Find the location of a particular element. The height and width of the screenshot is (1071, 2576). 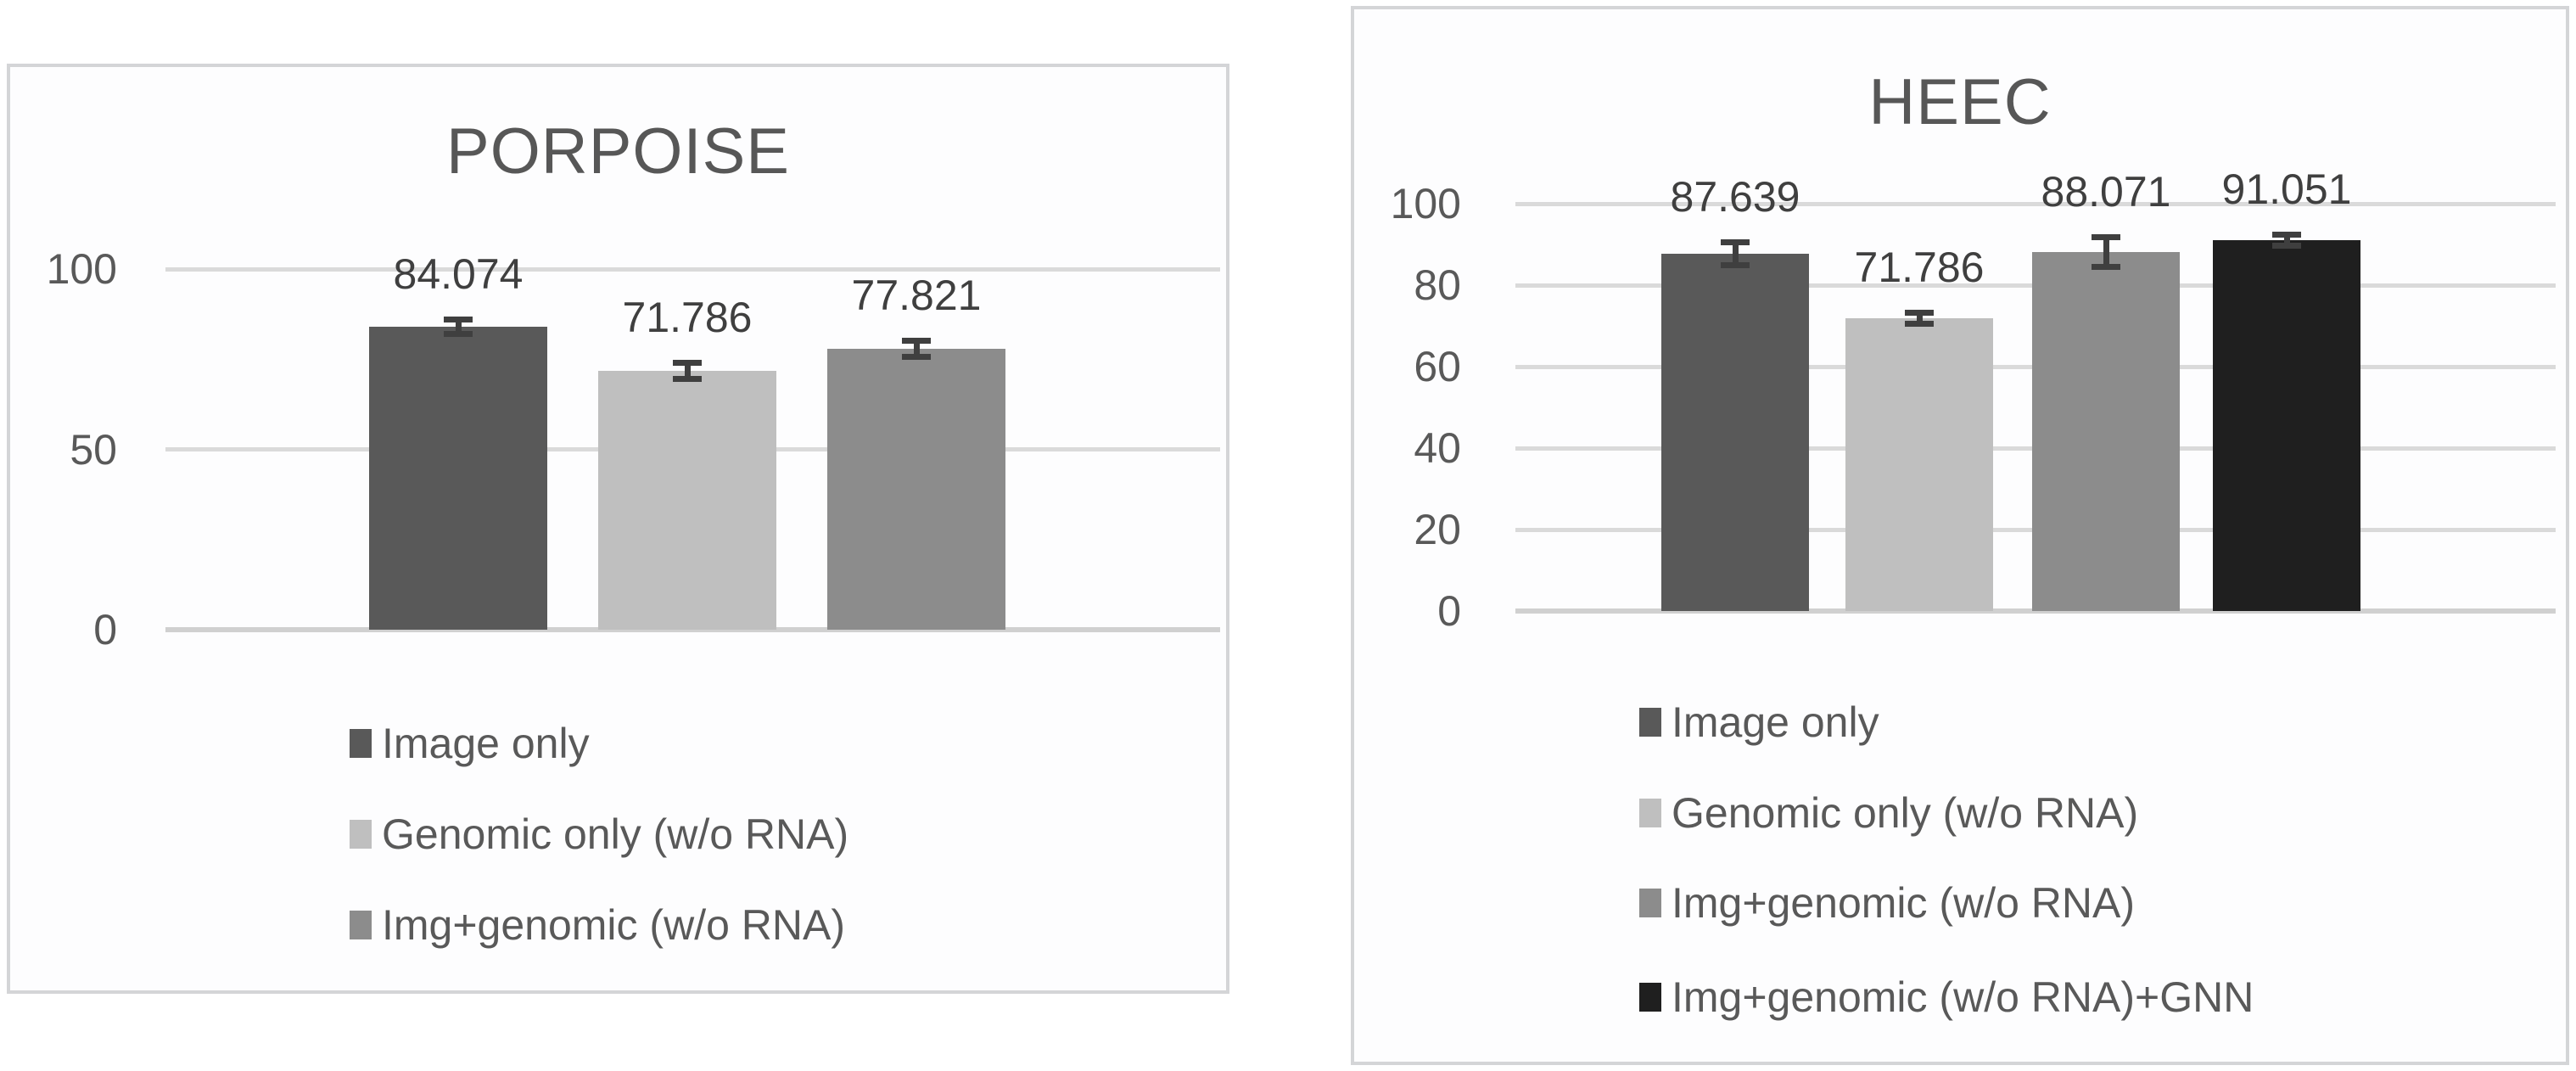

legend-label-porpoise-3: Img+genomic (w/o RNA) is located at coordinates (613, 925).